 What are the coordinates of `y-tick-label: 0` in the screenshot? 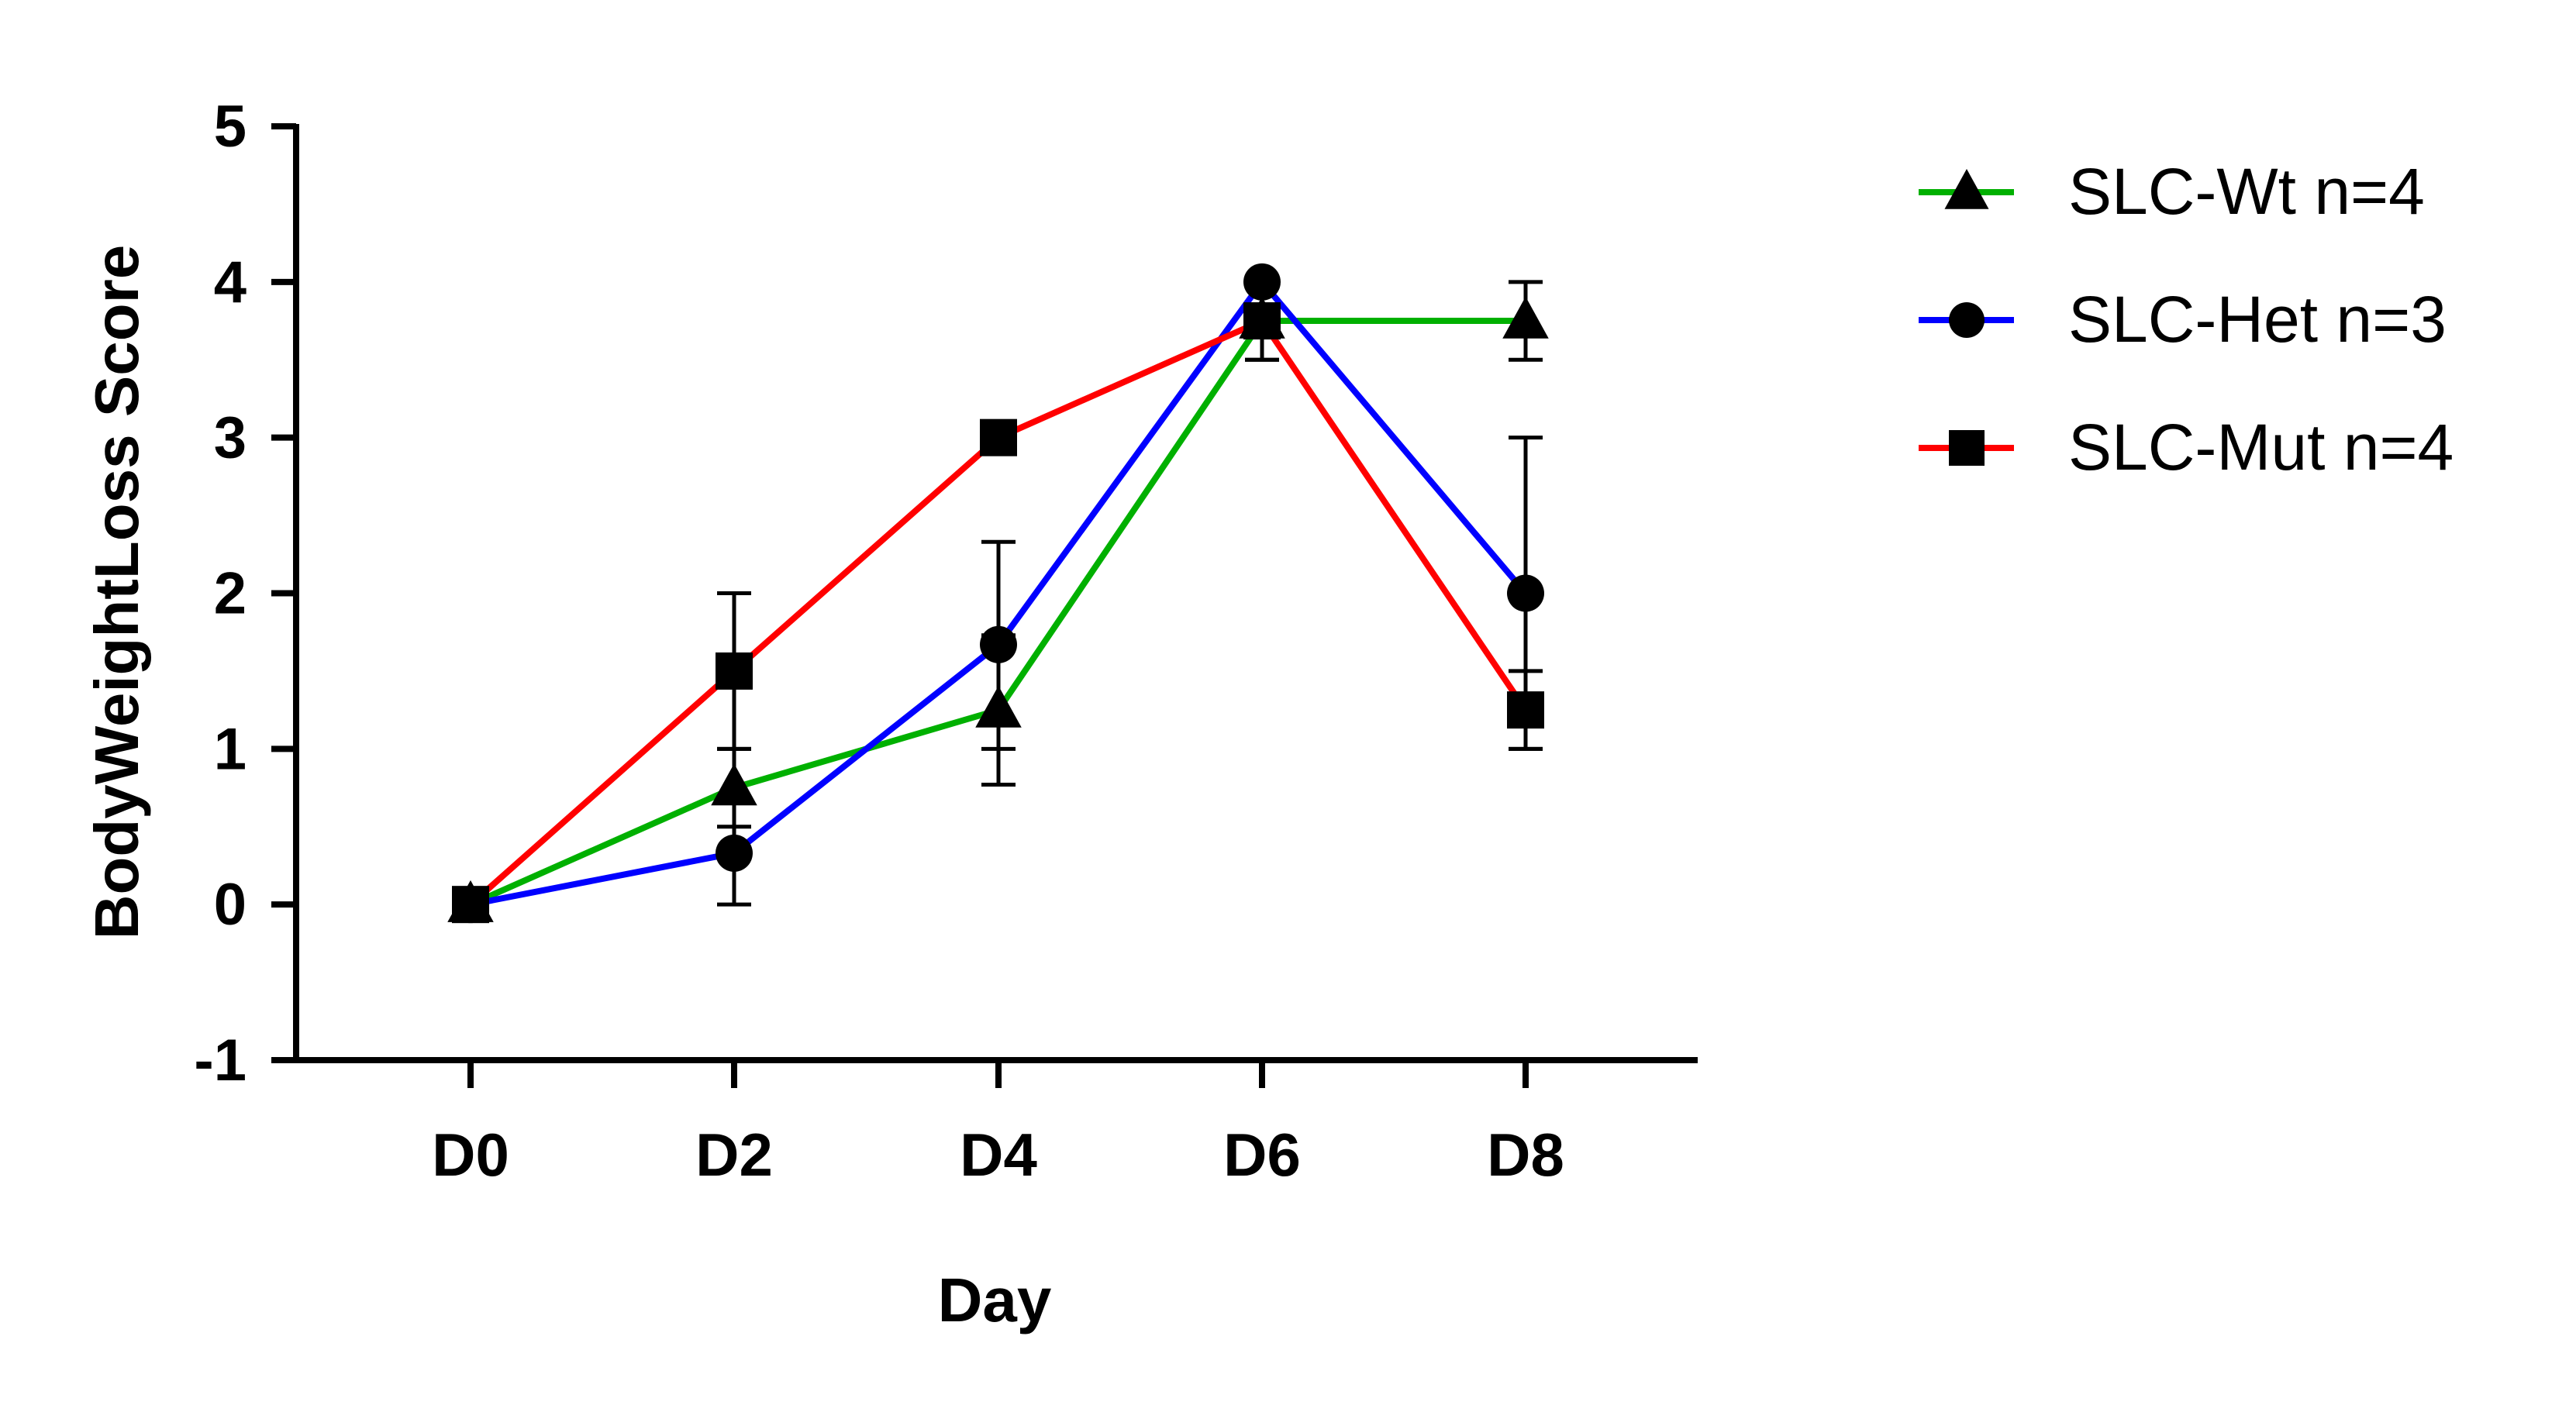 It's located at (230, 905).